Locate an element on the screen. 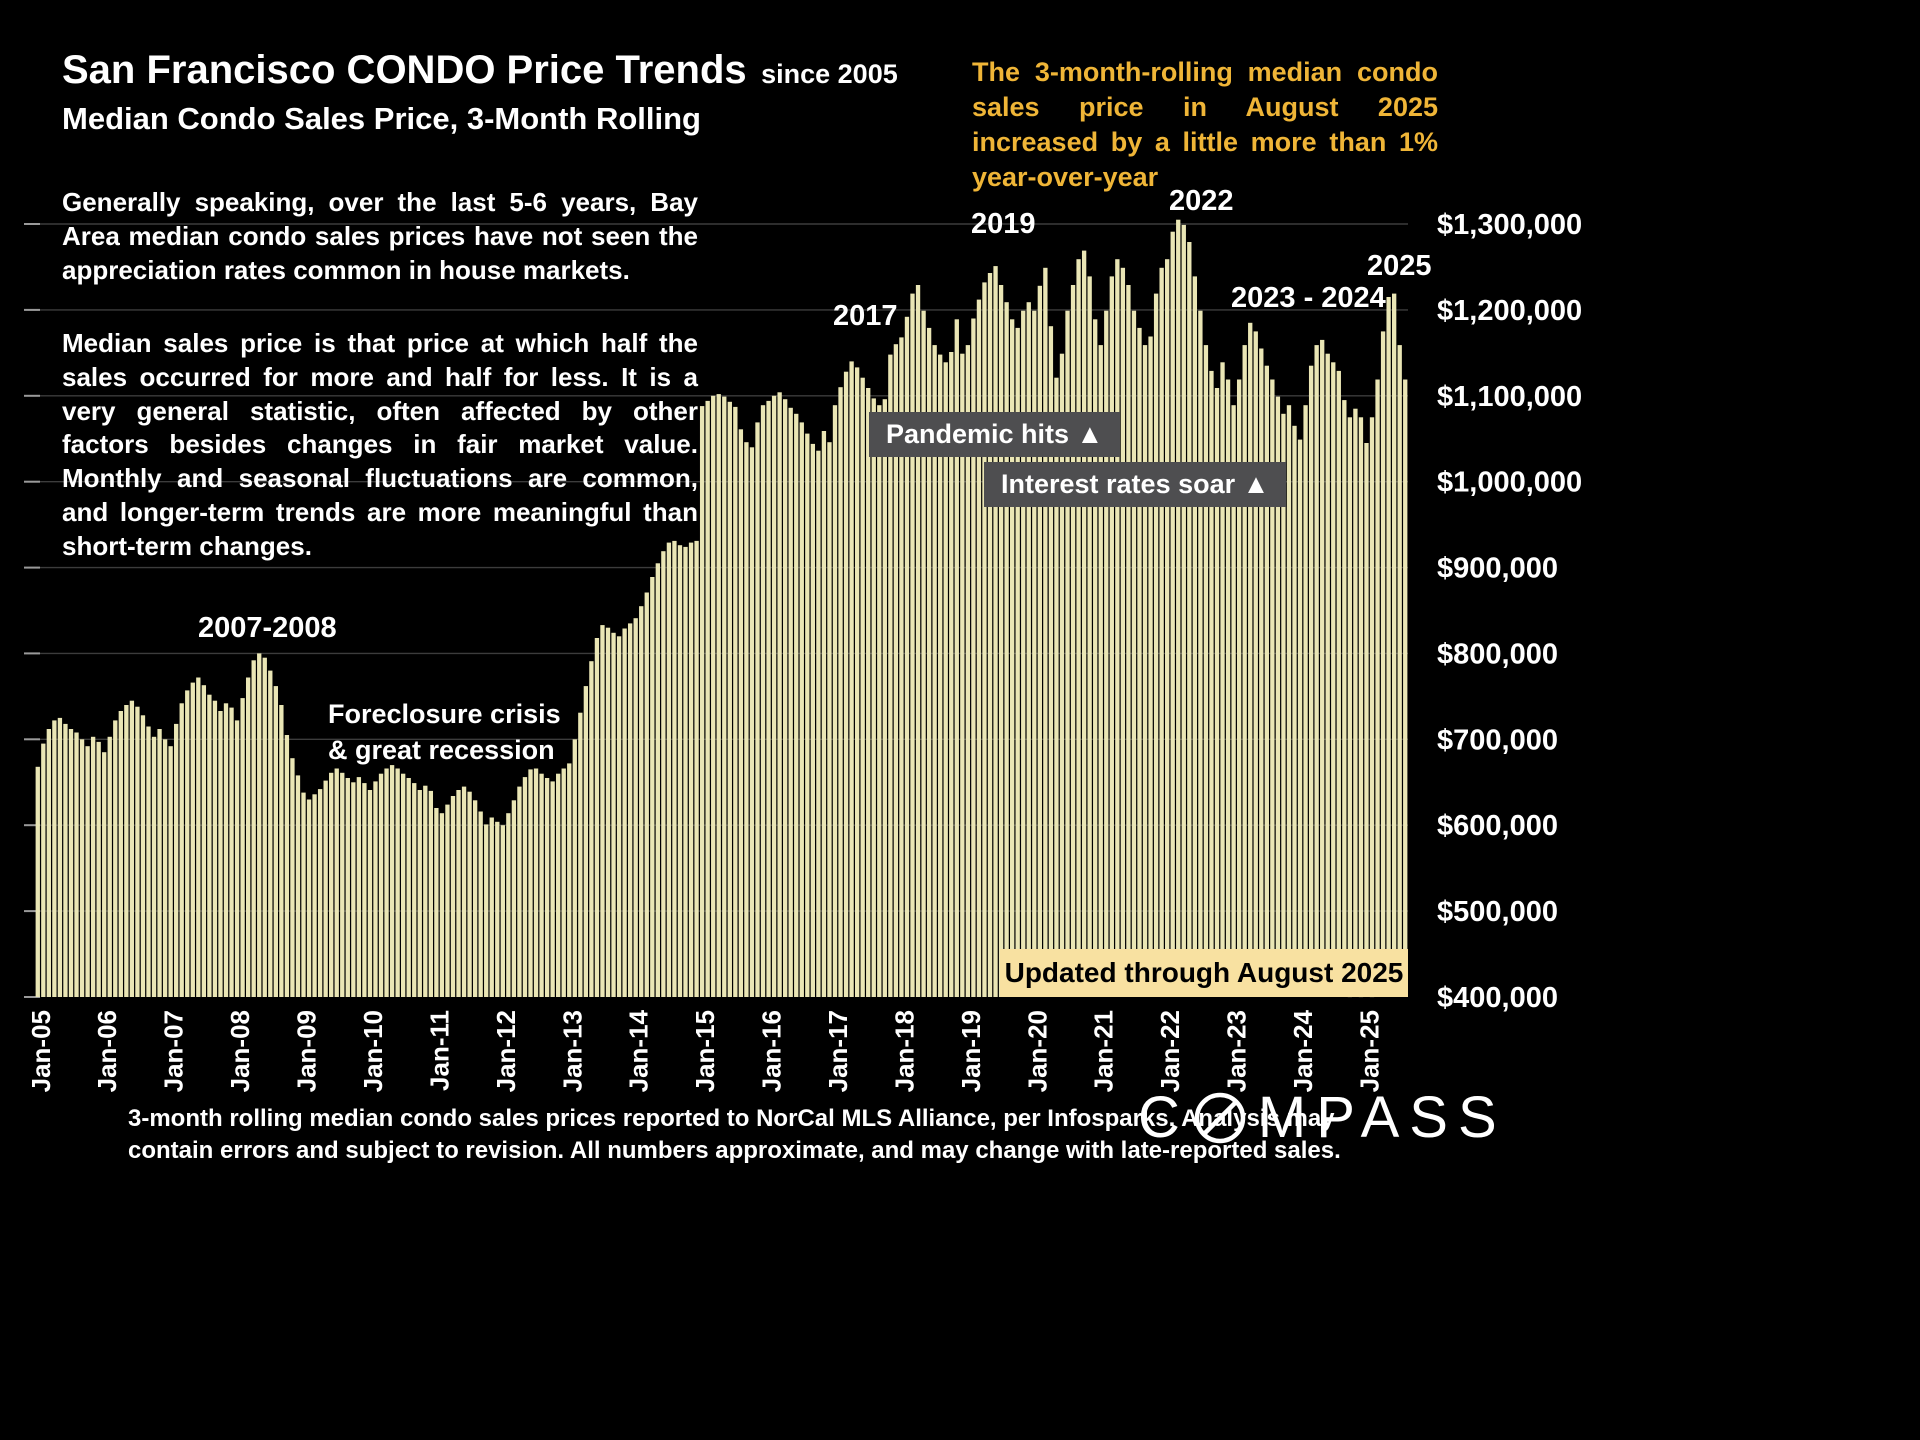 The width and height of the screenshot is (1920, 1440). svg-text: Jan-24 is located at coordinates (1303, 1050).